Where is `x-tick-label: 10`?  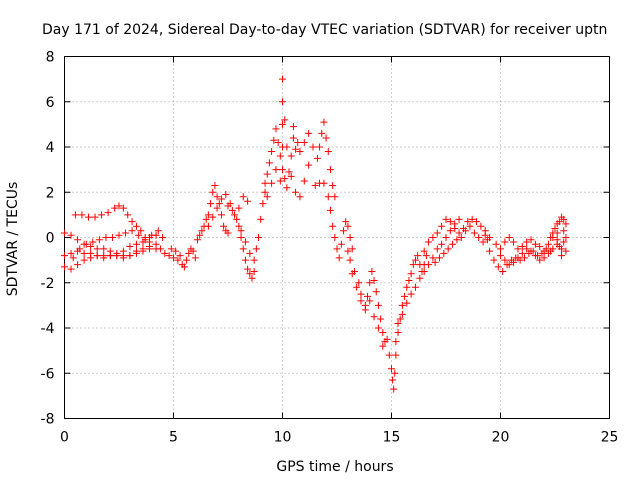
x-tick-label: 10 is located at coordinates (283, 438).